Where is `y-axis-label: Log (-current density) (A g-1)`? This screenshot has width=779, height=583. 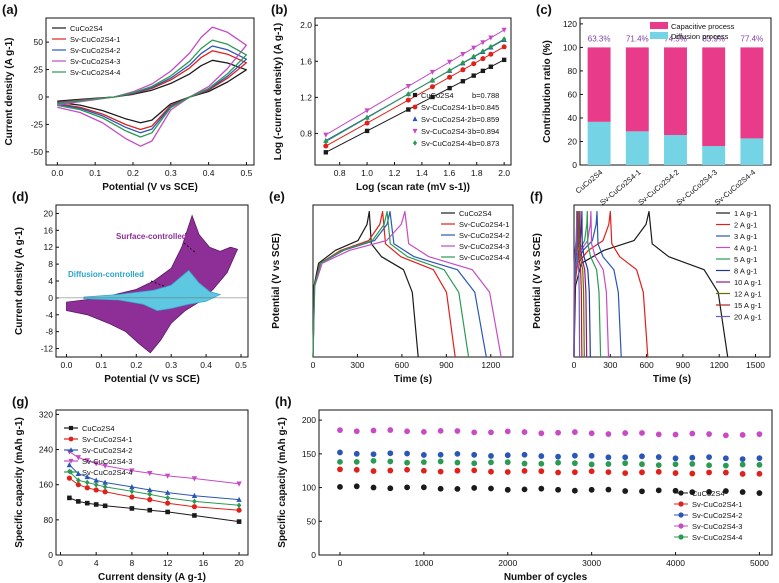
y-axis-label: Log (-current density) (A g-1) is located at coordinates (278, 91).